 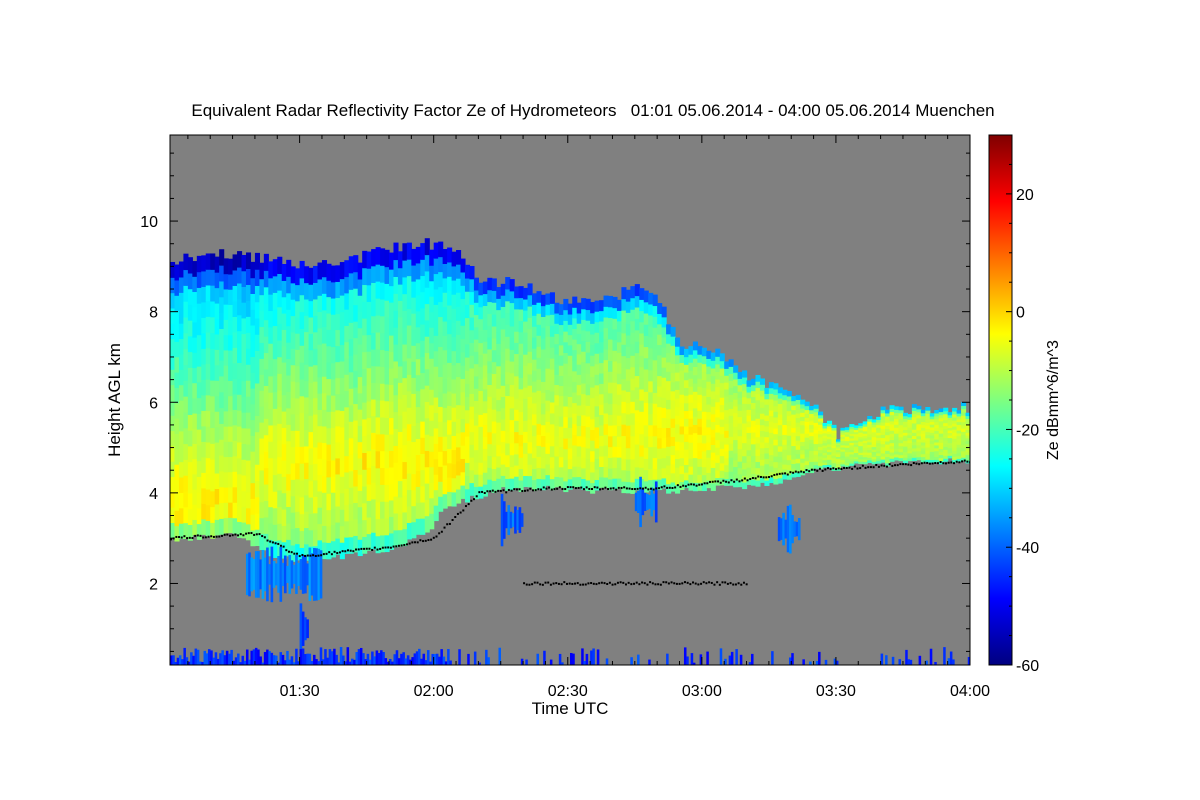 I want to click on colorbar-tick-label: 20, so click(x=1025, y=195).